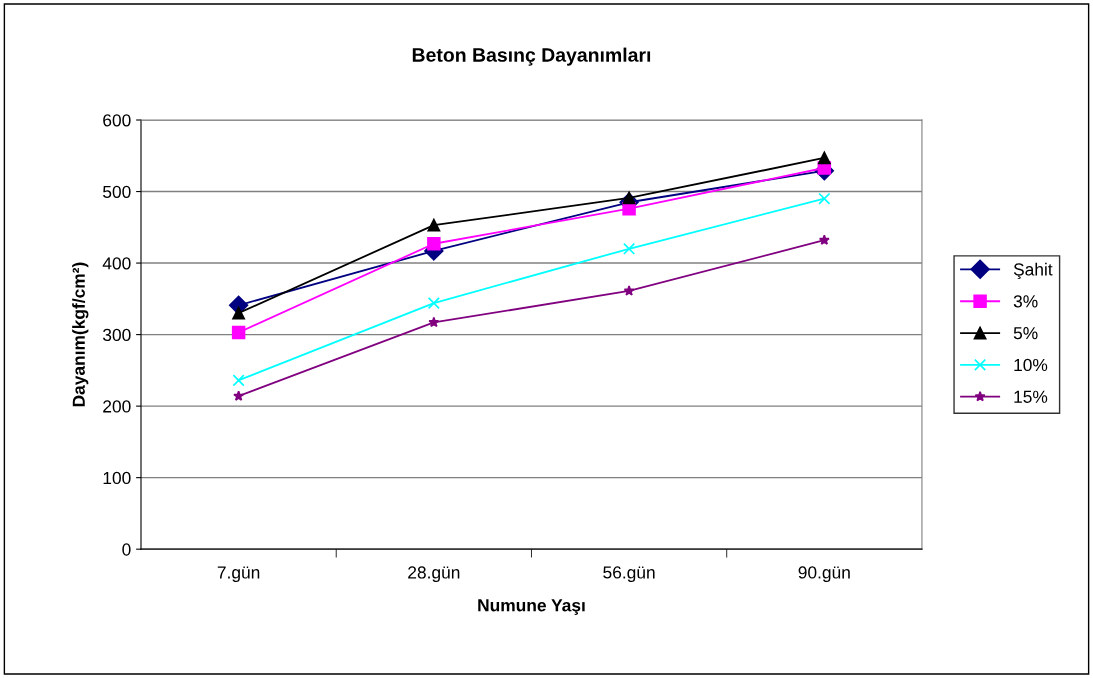 This screenshot has width=1093, height=678. I want to click on y-tick-label: 200, so click(117, 406).